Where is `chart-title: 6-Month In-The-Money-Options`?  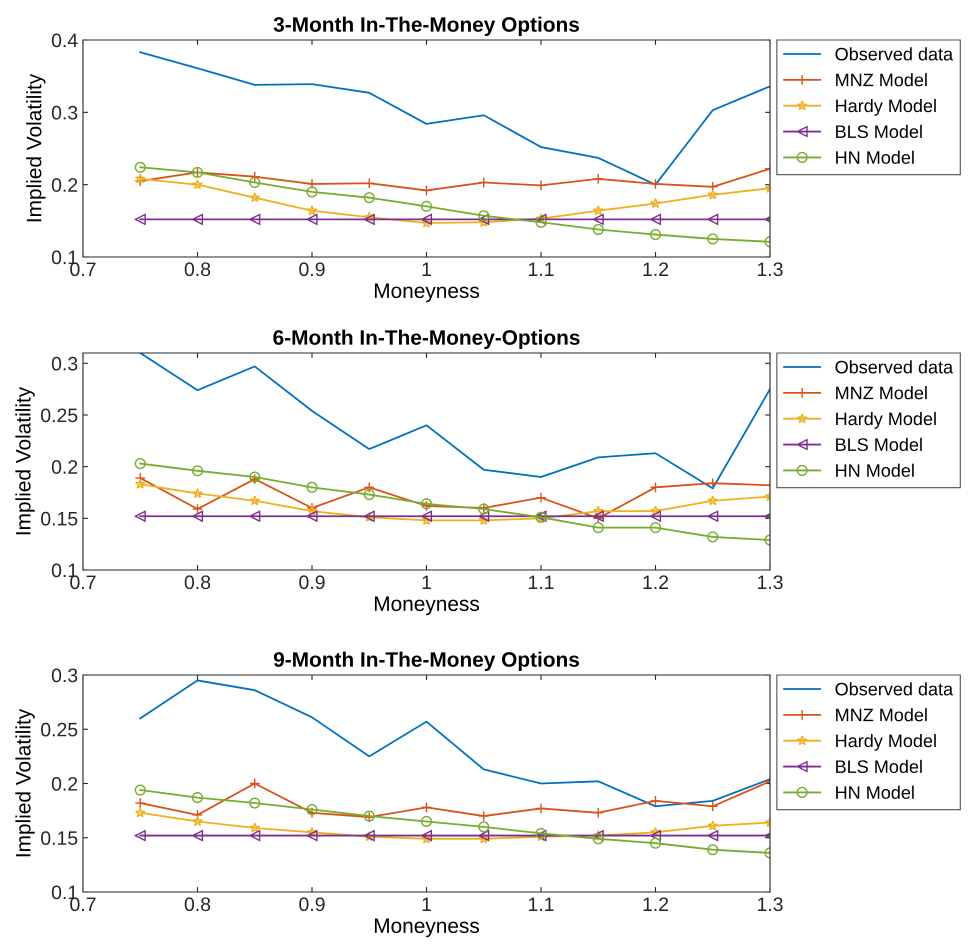 chart-title: 6-Month In-The-Money-Options is located at coordinates (426, 339).